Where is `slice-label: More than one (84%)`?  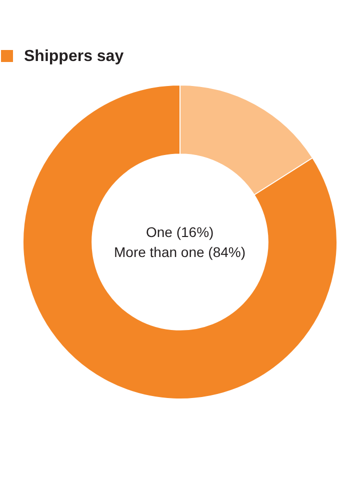 slice-label: More than one (84%) is located at coordinates (180, 252).